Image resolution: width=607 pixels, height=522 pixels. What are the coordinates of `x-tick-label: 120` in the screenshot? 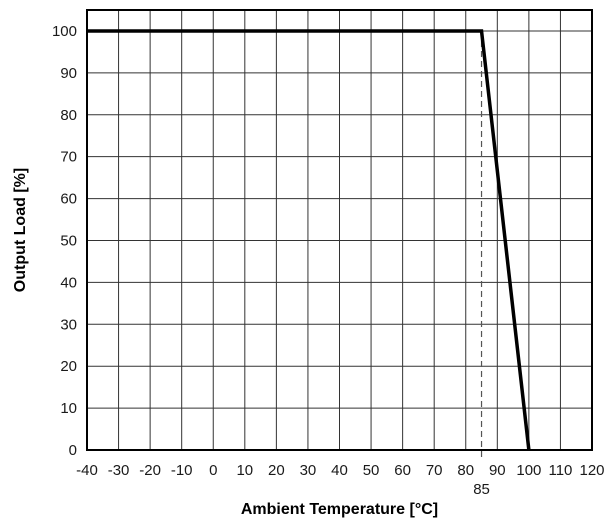 It's located at (591, 470).